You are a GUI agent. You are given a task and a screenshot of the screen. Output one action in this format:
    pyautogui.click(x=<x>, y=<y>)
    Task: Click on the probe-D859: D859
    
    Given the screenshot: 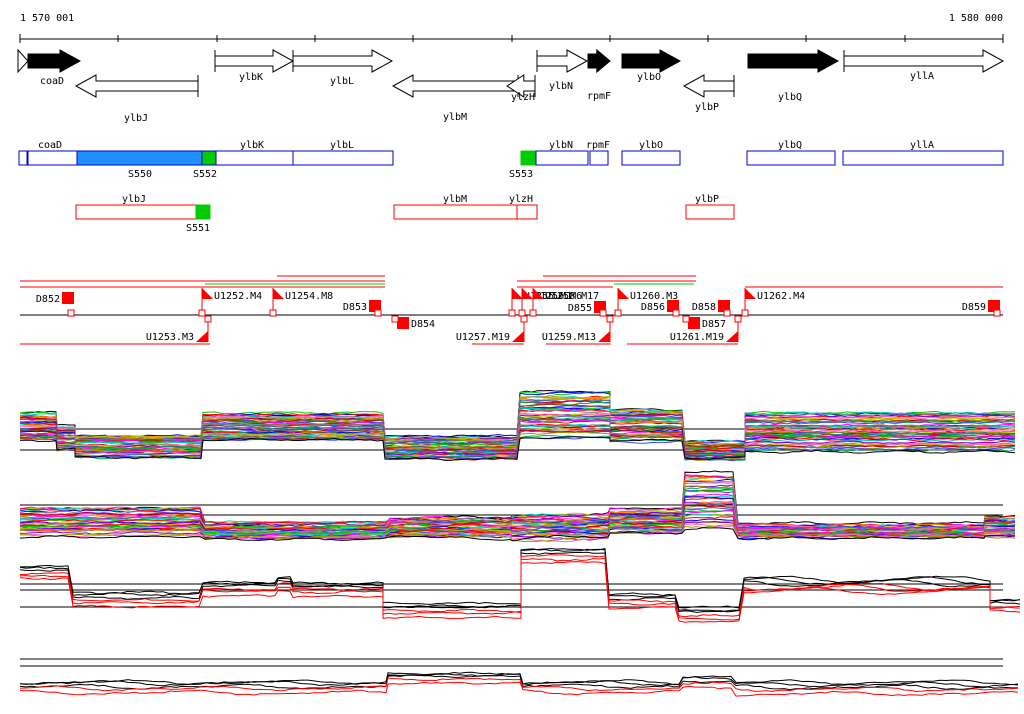 What is the action you would take?
    pyautogui.click(x=981, y=308)
    